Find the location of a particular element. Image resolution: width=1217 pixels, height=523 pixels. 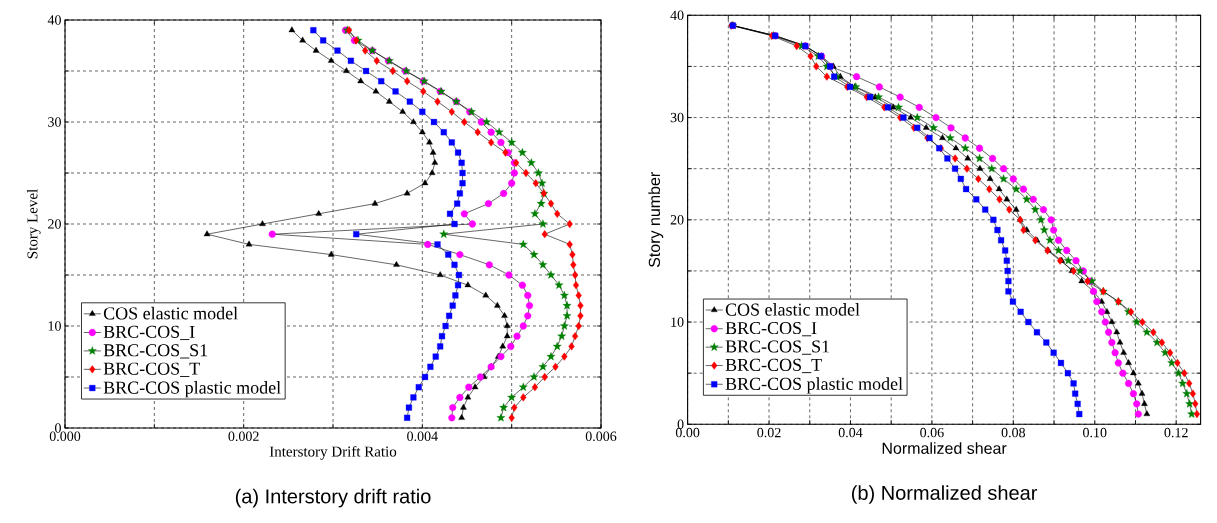

x-axis-title: Normalized shear is located at coordinates (944, 448).